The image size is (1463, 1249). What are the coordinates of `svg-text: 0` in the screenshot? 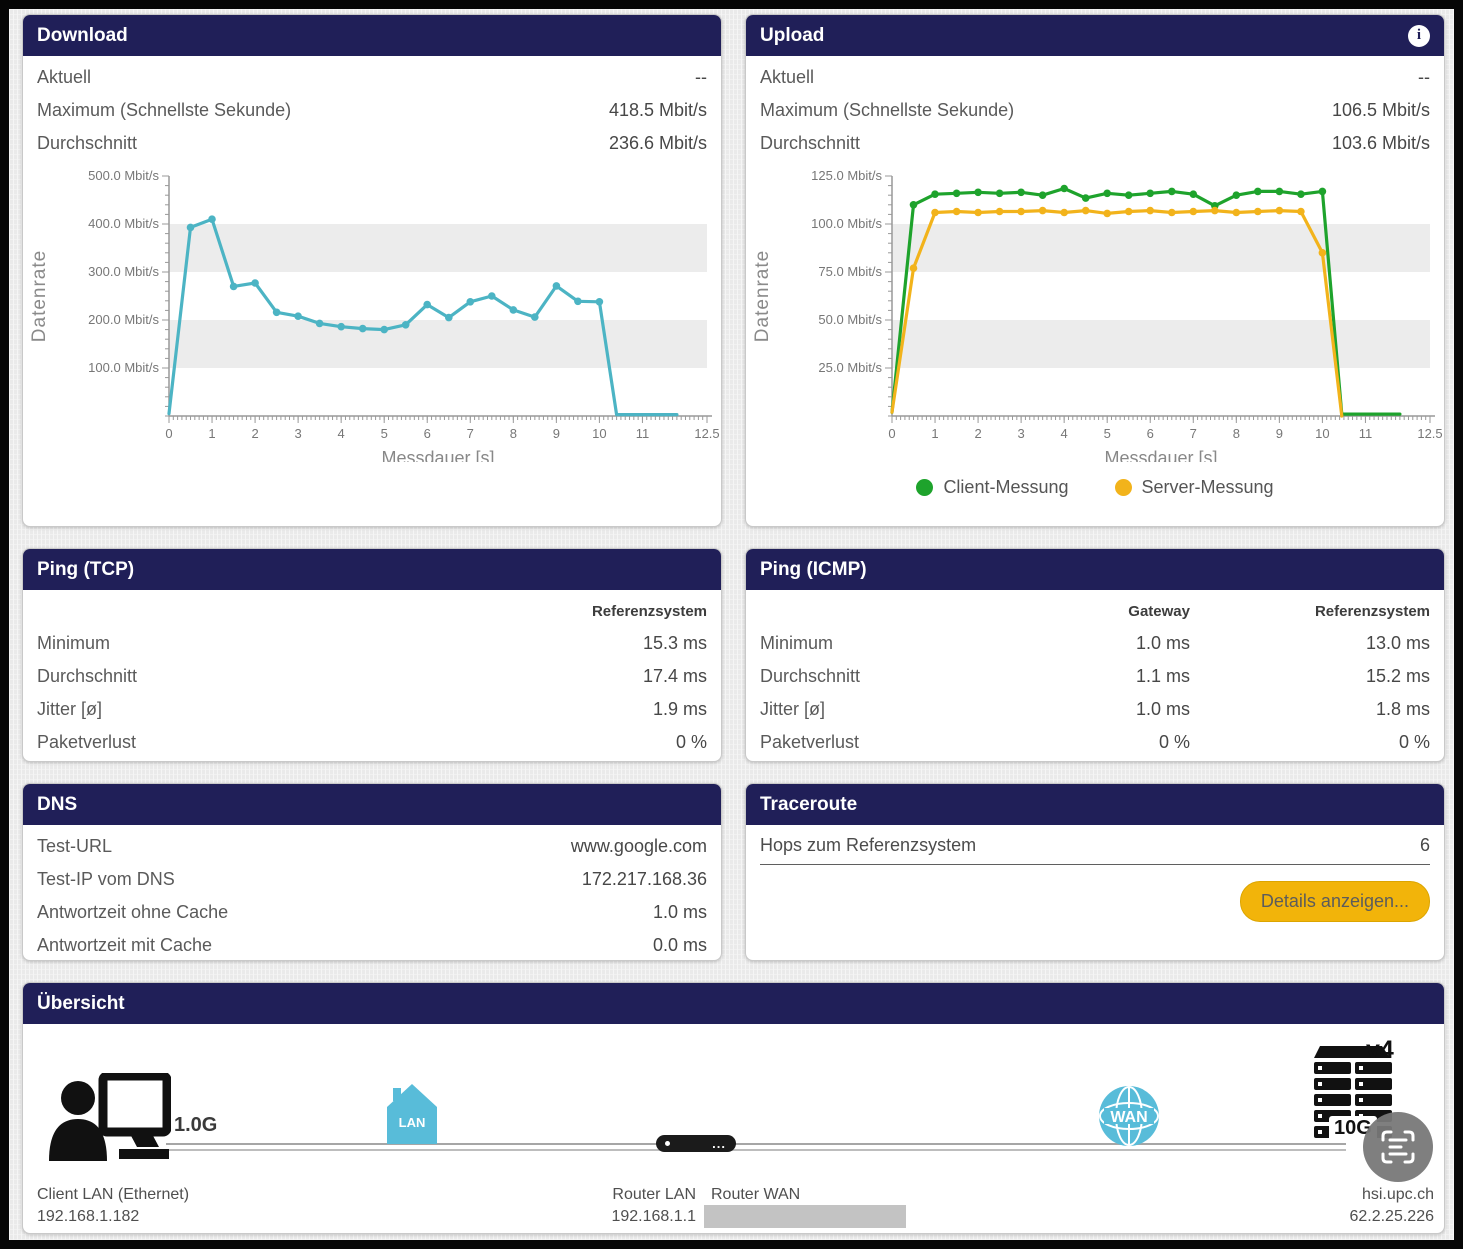 It's located at (168, 433).